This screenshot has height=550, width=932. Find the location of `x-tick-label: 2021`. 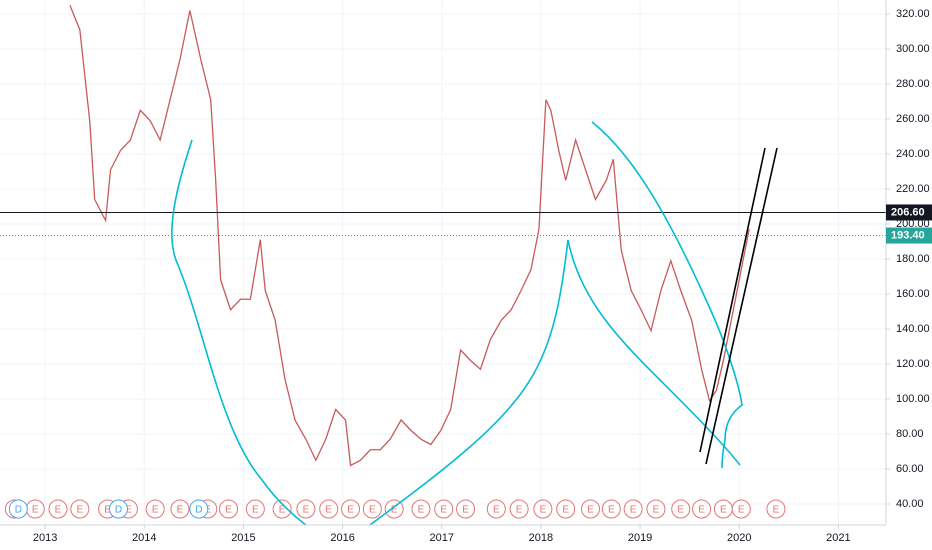

x-tick-label: 2021 is located at coordinates (838, 538).